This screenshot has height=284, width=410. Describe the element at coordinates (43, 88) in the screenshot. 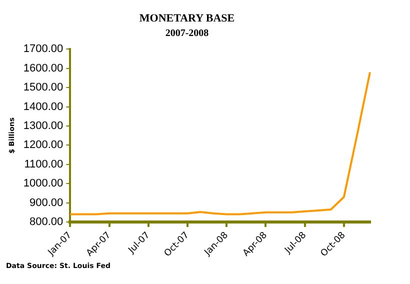

I see `y-tick-label: 1500.00` at that location.